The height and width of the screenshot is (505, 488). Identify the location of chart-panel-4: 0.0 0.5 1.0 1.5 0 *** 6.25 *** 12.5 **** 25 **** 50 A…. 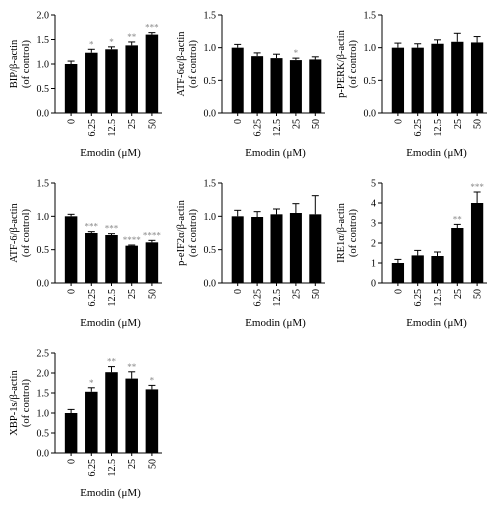
(85, 254).